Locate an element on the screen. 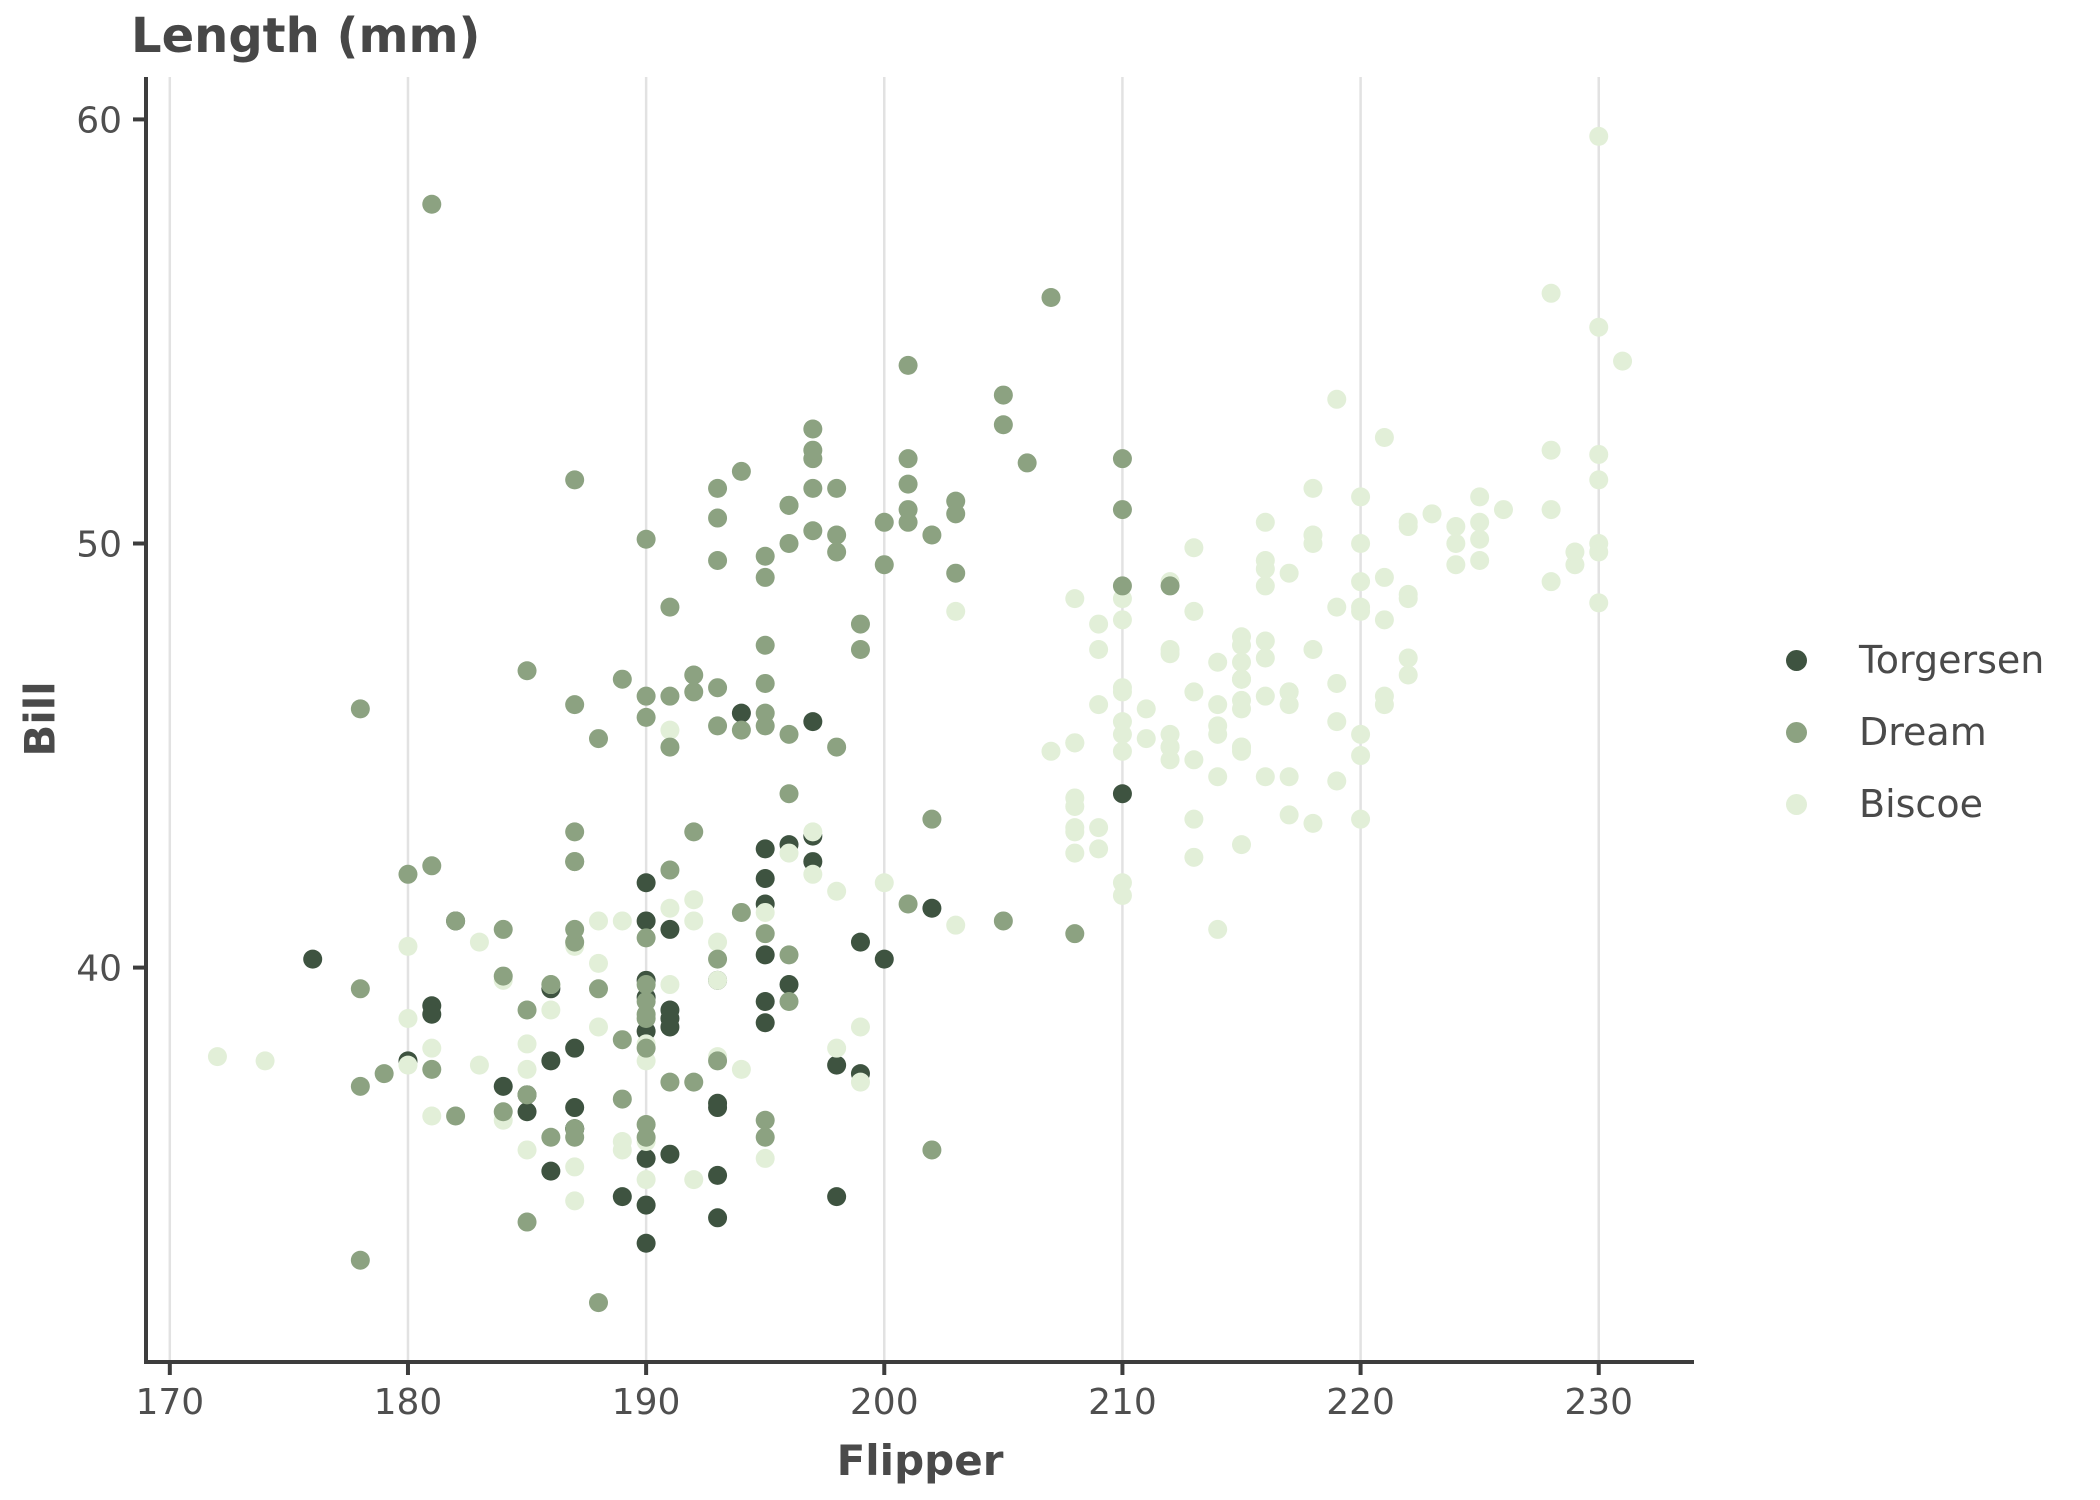  legend-label: Torgersen is located at coordinates (1952, 660).